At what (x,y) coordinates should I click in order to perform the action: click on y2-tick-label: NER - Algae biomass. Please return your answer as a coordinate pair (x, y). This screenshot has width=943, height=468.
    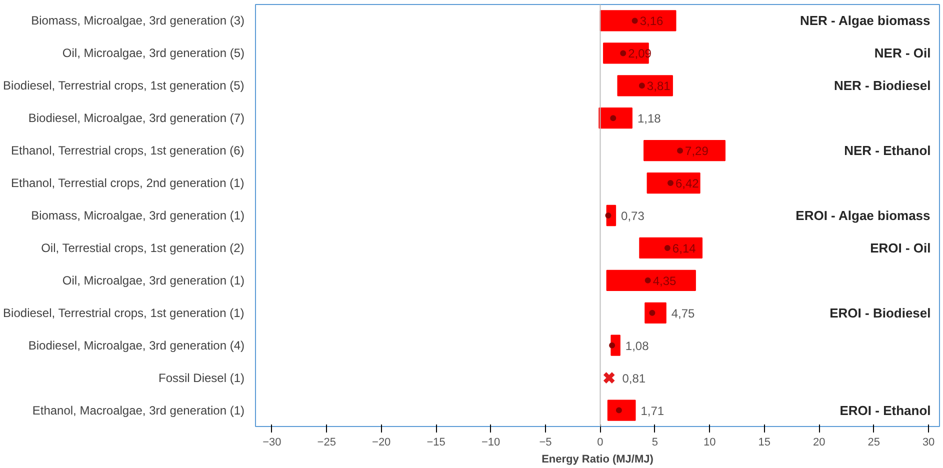
    Looking at the image, I should click on (865, 20).